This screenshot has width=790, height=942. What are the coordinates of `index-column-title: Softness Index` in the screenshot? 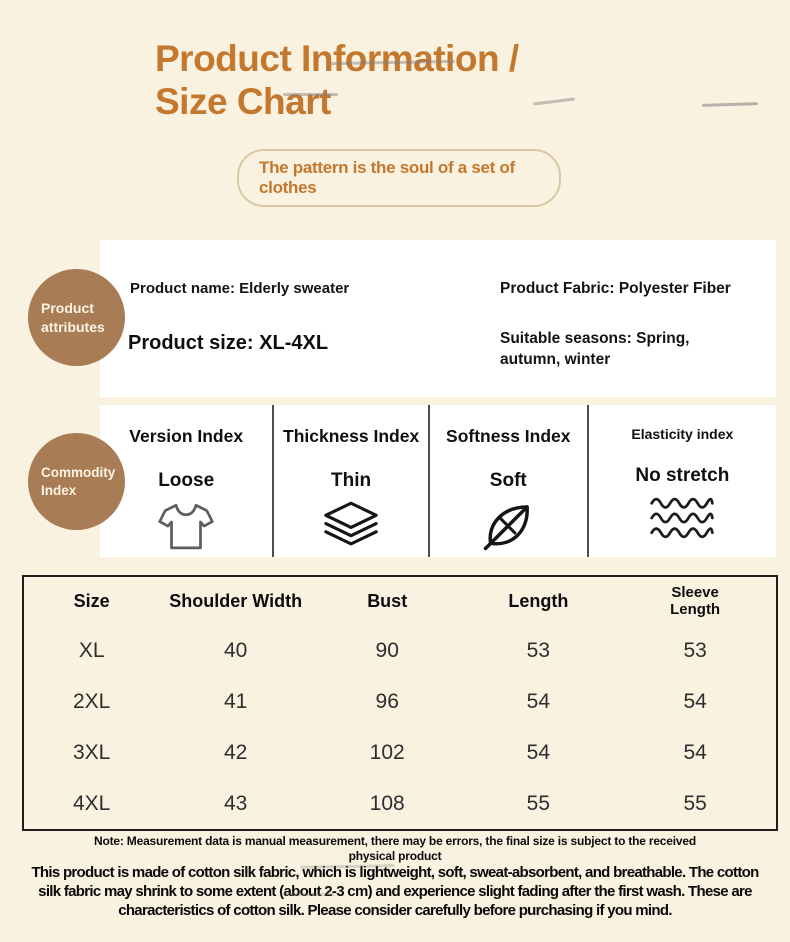 It's located at (508, 436).